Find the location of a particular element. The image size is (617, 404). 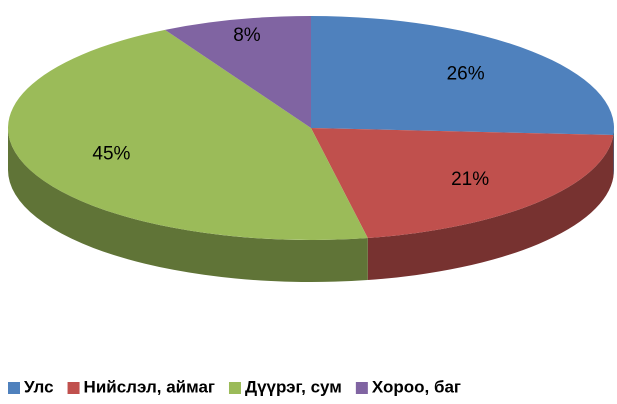

data-label: 8% is located at coordinates (247, 35).